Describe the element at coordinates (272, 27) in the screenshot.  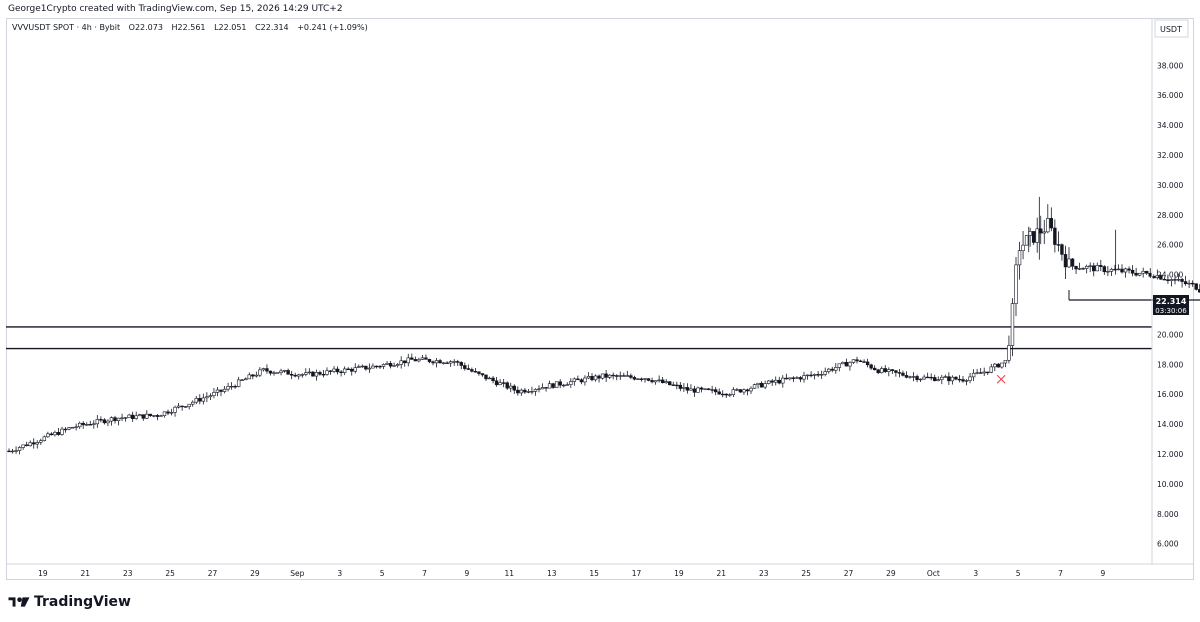
I see `ohlc-close: C22.314` at that location.